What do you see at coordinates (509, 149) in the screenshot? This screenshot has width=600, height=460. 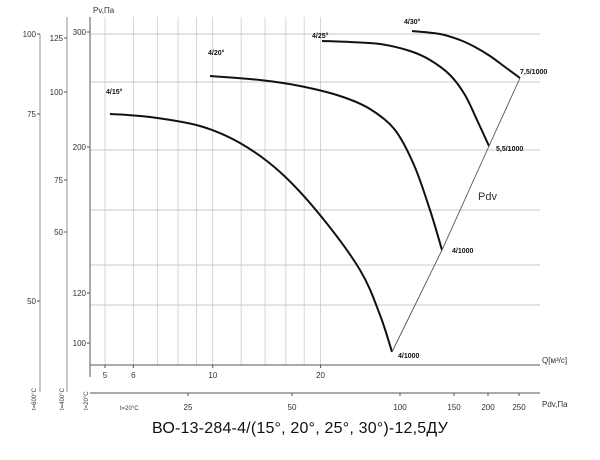 I see `series-end-label-4-25: 5,5/1000` at bounding box center [509, 149].